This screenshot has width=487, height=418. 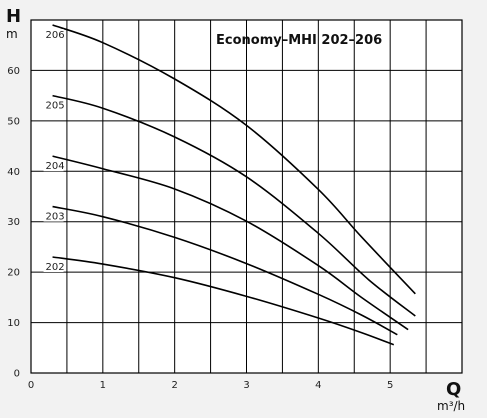 What do you see at coordinates (451, 406) in the screenshot?
I see `x-axis-unit: m³/h` at bounding box center [451, 406].